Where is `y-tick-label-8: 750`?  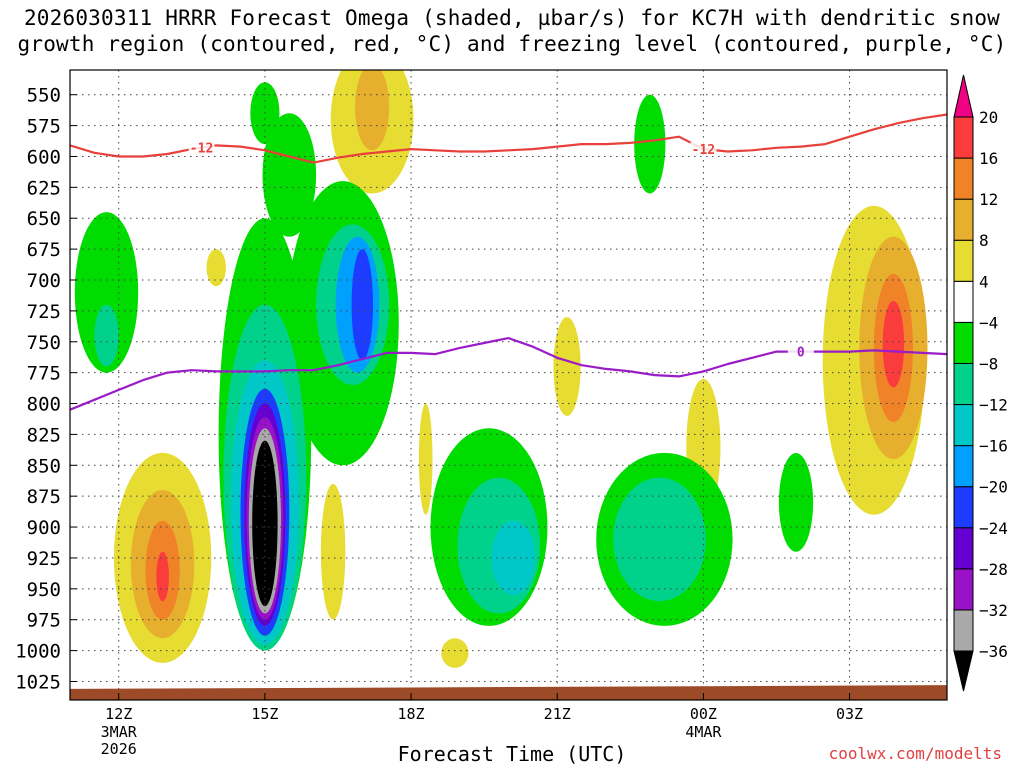 y-tick-label-8: 750 is located at coordinates (44, 343).